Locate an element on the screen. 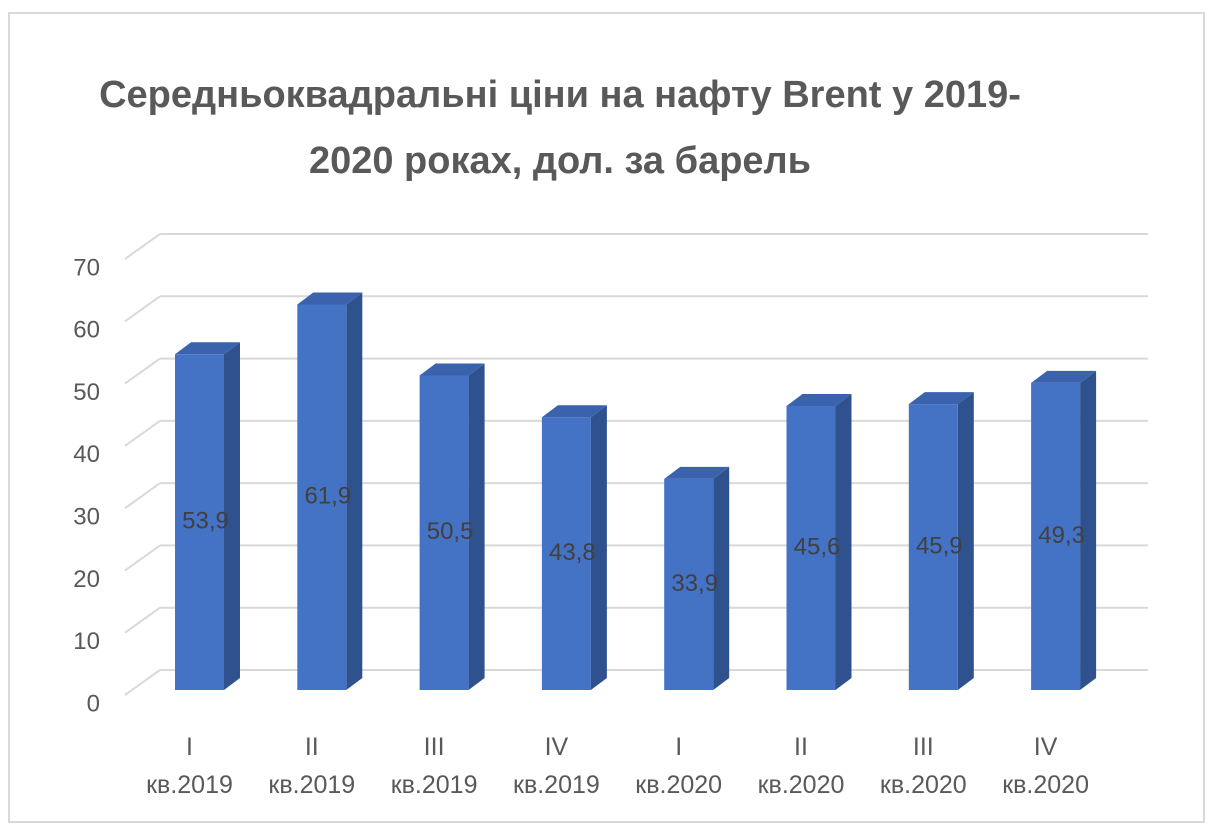  y-tick-label: 40 is located at coordinates (86, 454).